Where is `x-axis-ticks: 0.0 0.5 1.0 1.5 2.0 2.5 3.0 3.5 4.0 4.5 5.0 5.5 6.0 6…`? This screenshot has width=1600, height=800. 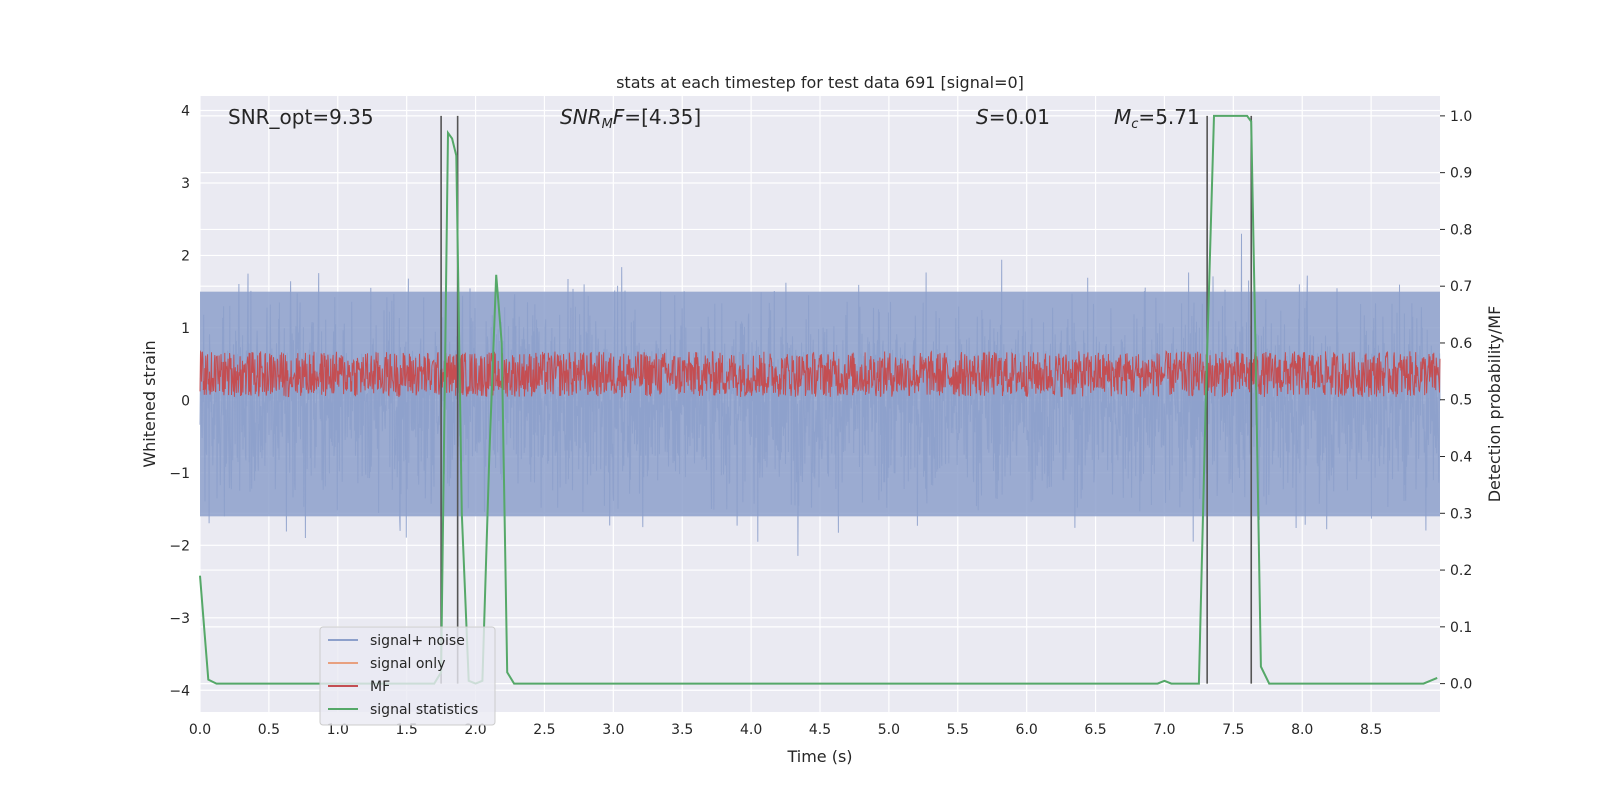
x-axis-ticks: 0.0 0.5 1.0 1.5 2.0 2.5 3.0 3.5 4.0 4.5 5.0 5.5 6.0 6… is located at coordinates (785, 730).